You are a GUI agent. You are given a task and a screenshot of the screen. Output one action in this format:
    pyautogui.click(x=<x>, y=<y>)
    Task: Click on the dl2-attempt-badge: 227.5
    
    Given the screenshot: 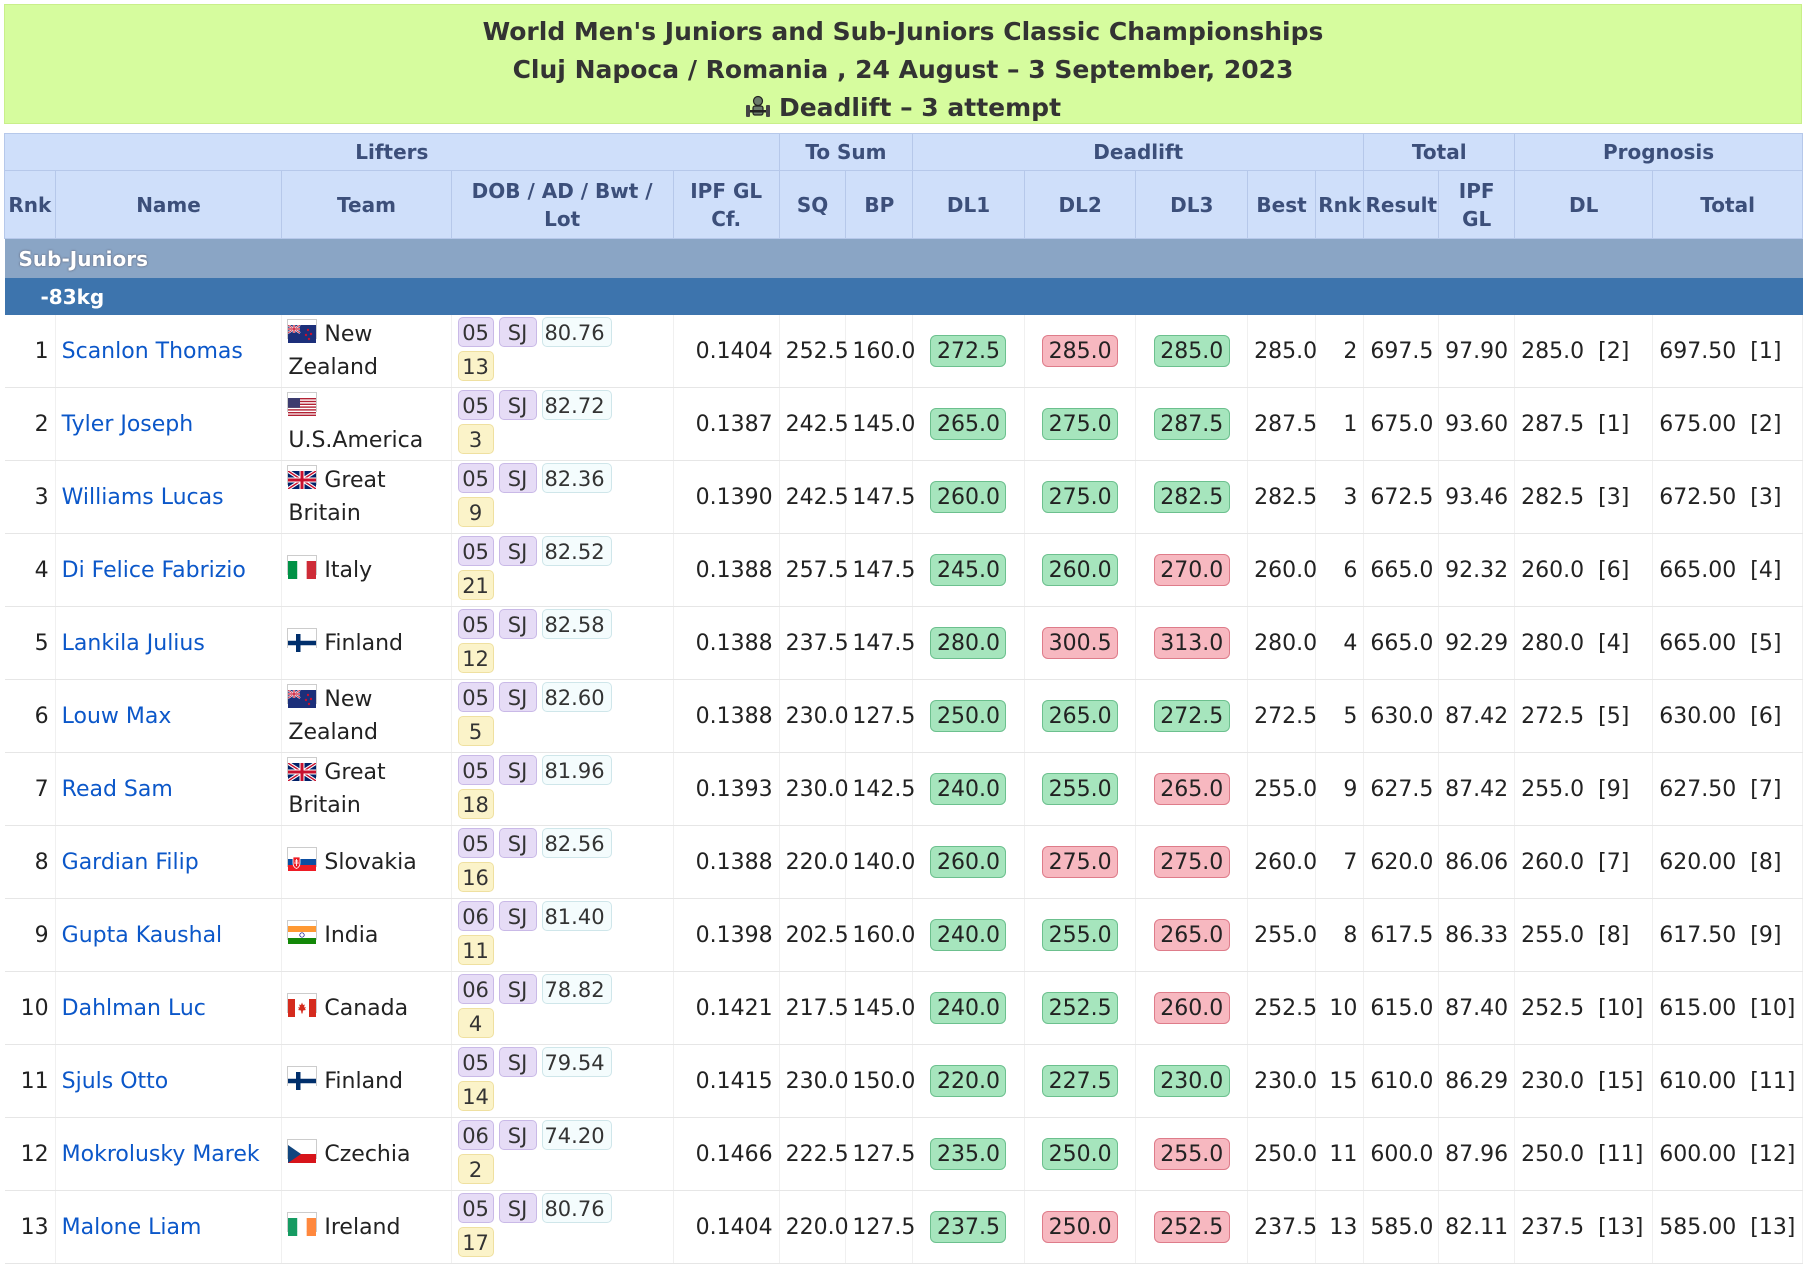 What is the action you would take?
    pyautogui.click(x=1080, y=1081)
    